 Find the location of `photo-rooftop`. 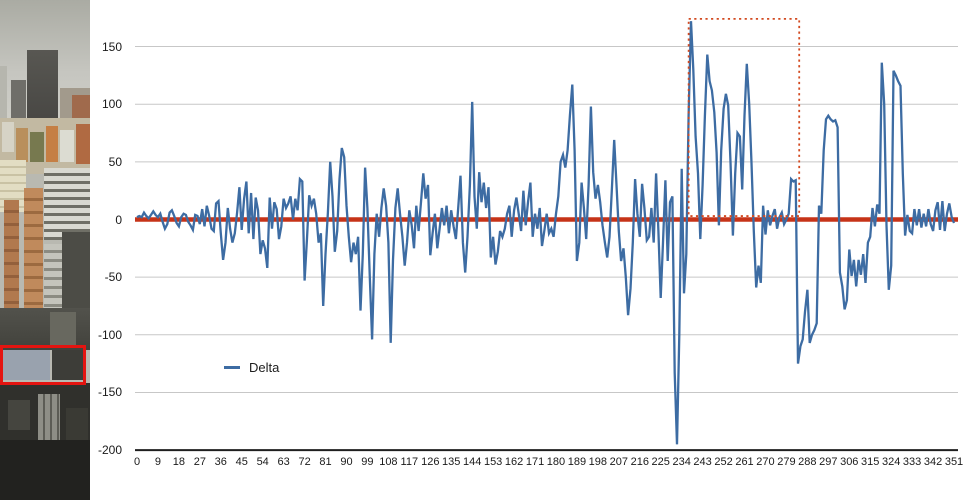

photo-rooftop is located at coordinates (26, 365).